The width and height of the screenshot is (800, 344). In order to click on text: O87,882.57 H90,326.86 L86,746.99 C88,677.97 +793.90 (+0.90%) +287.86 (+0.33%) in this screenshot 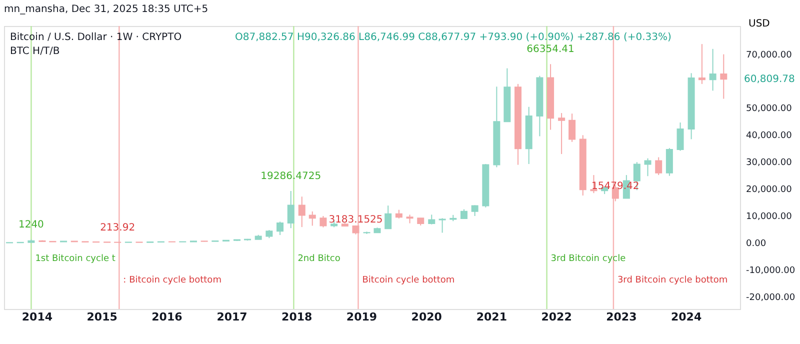, I will do `click(453, 37)`.